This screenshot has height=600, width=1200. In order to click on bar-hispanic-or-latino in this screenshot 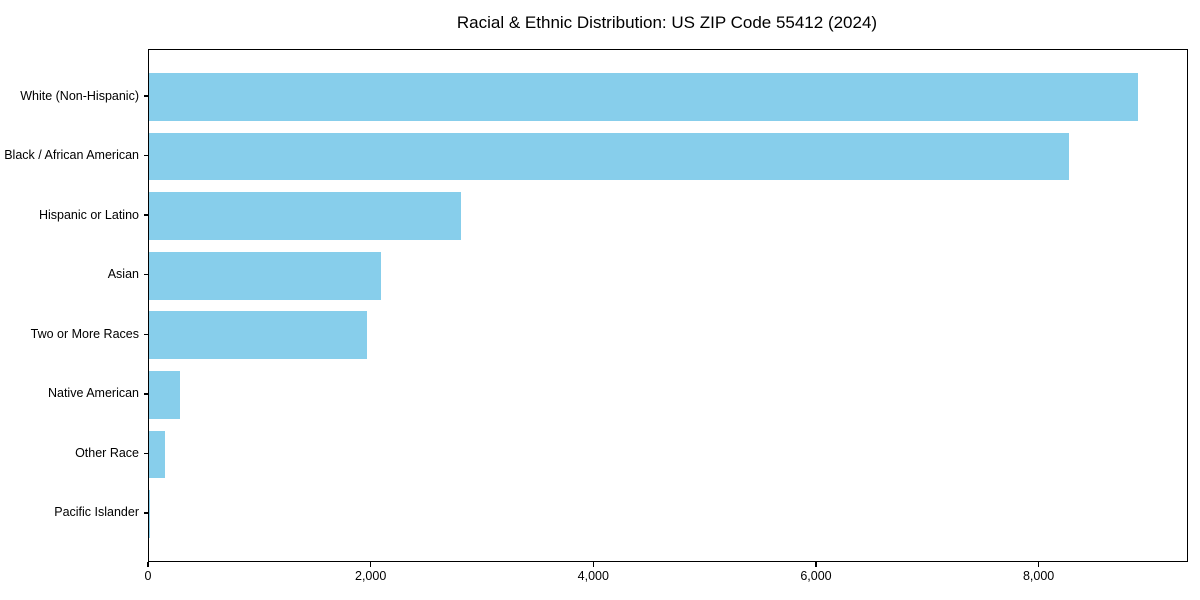, I will do `click(305, 216)`.